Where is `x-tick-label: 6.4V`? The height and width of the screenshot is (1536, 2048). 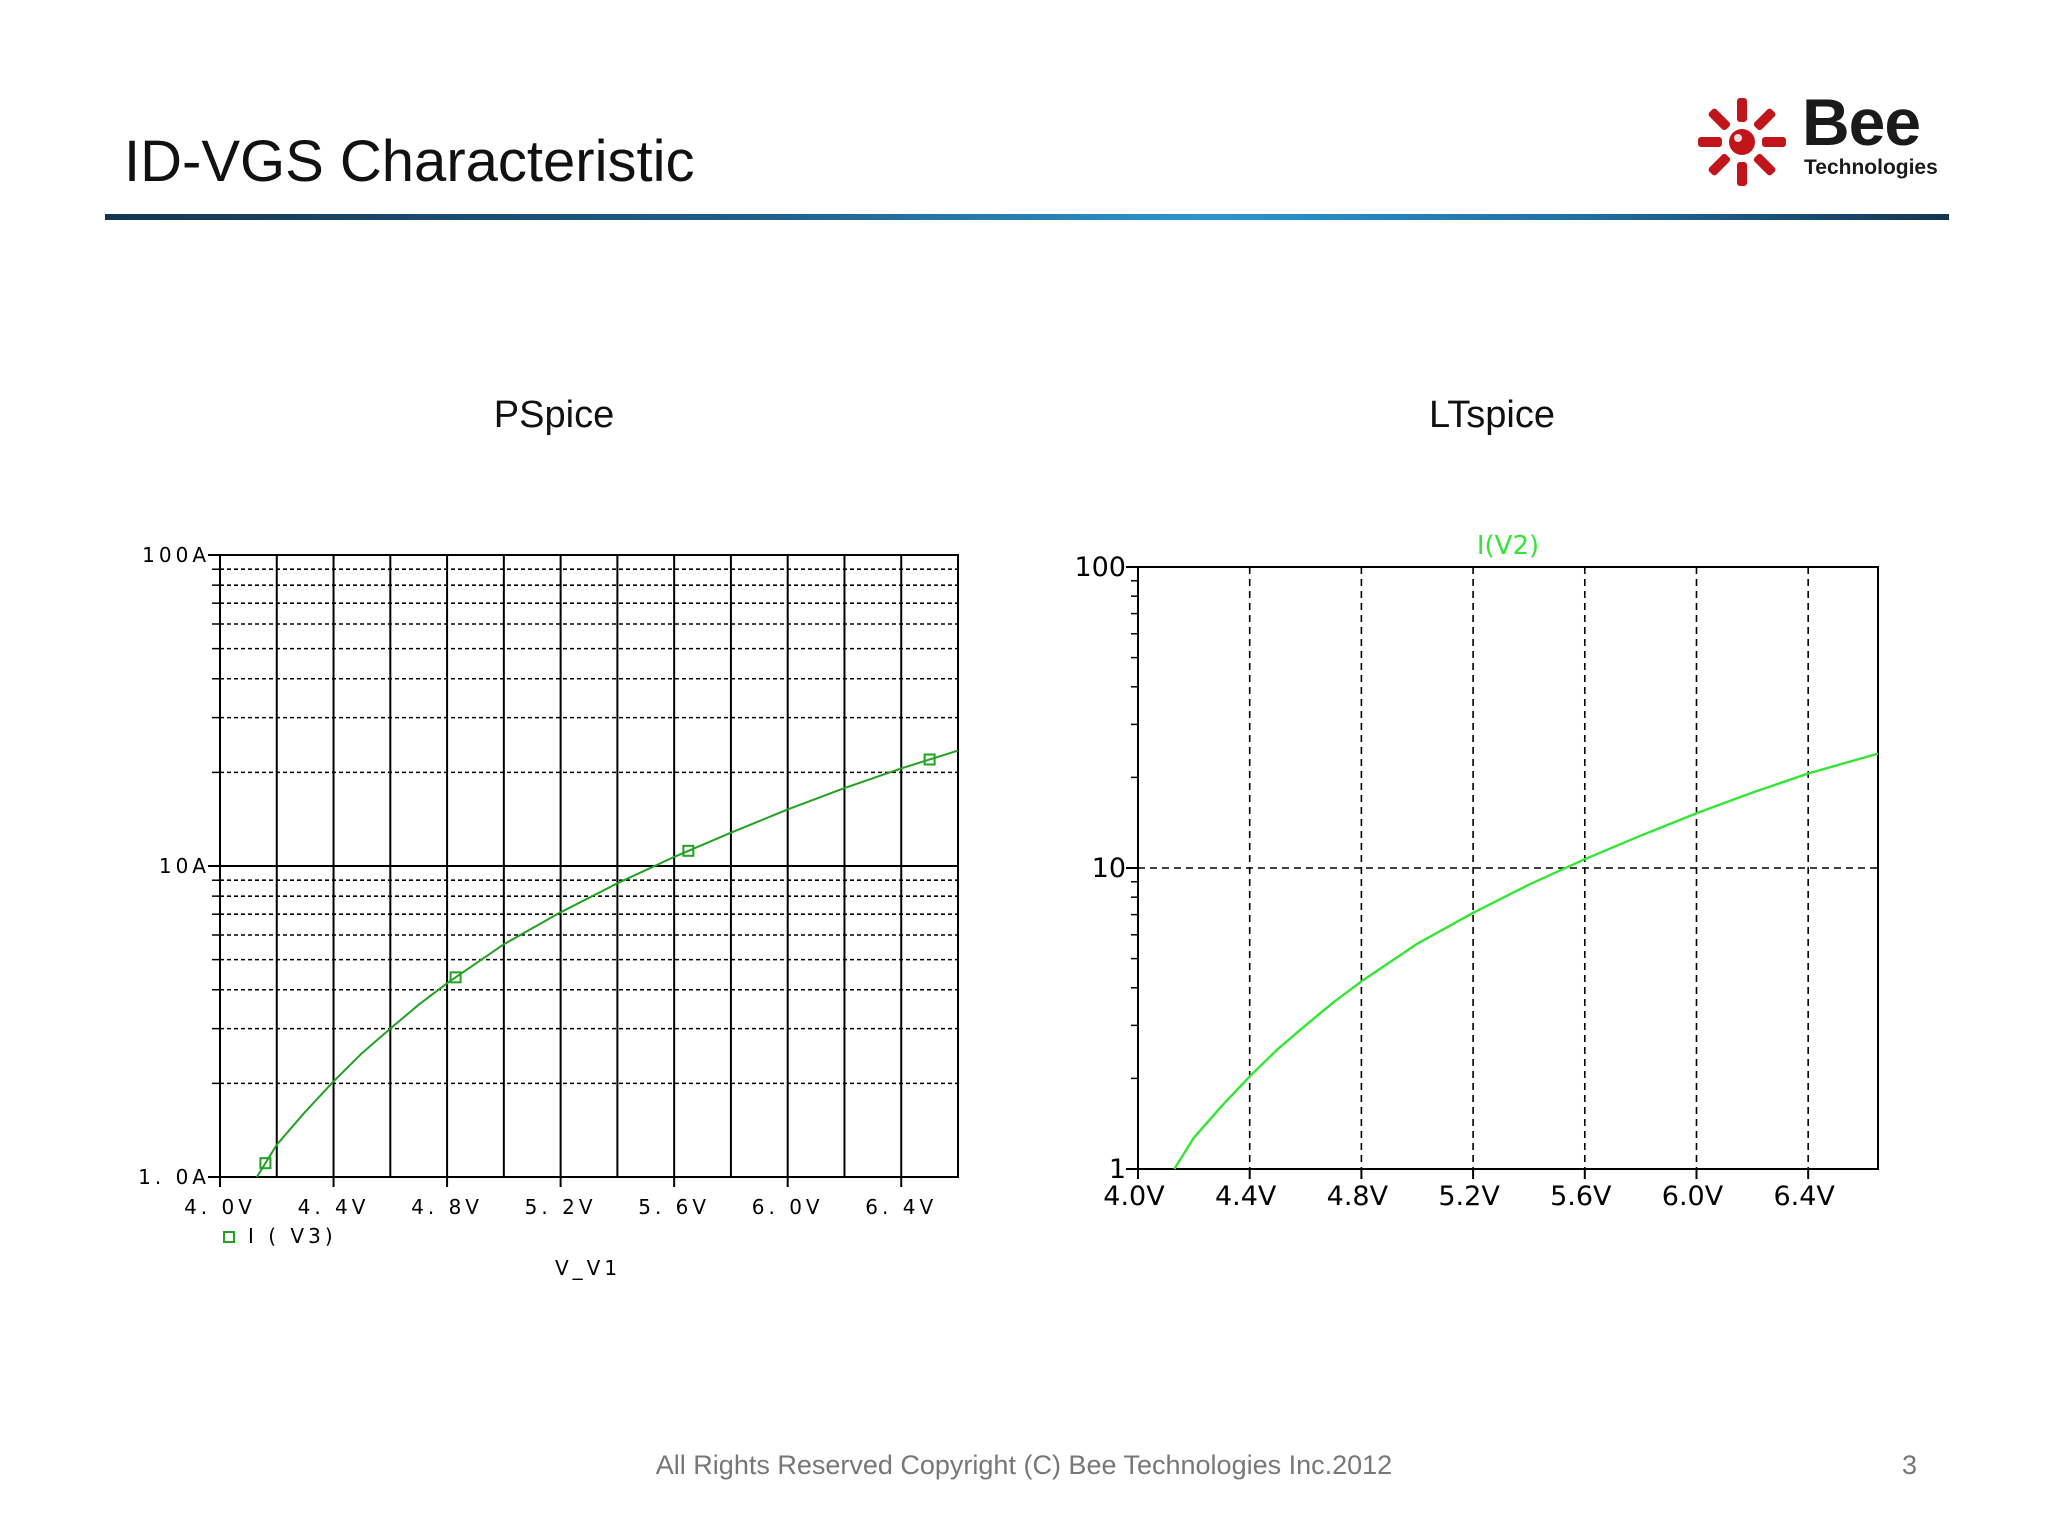 x-tick-label: 6.4V is located at coordinates (1804, 1196).